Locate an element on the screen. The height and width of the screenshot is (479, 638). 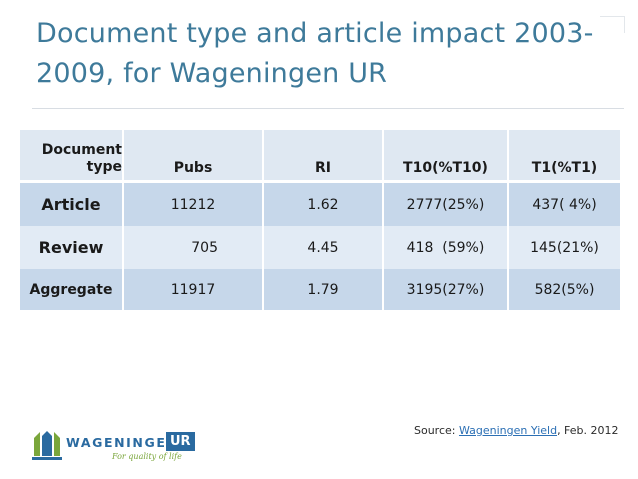
source-prefix: Source: is located at coordinates (436, 430).